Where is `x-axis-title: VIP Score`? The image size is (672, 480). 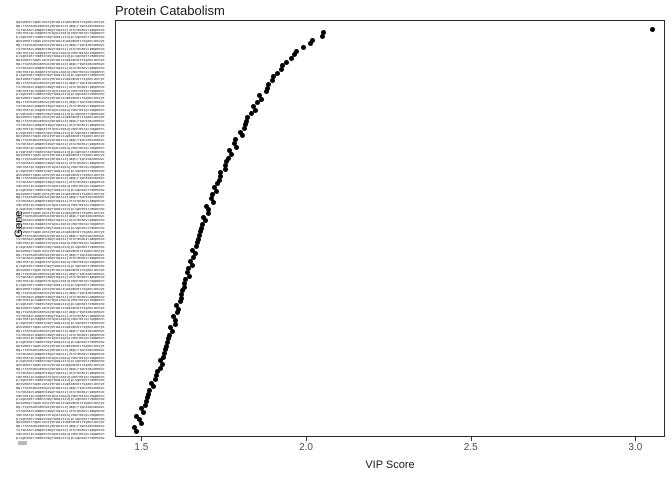
x-axis-title: VIP Score is located at coordinates (390, 465).